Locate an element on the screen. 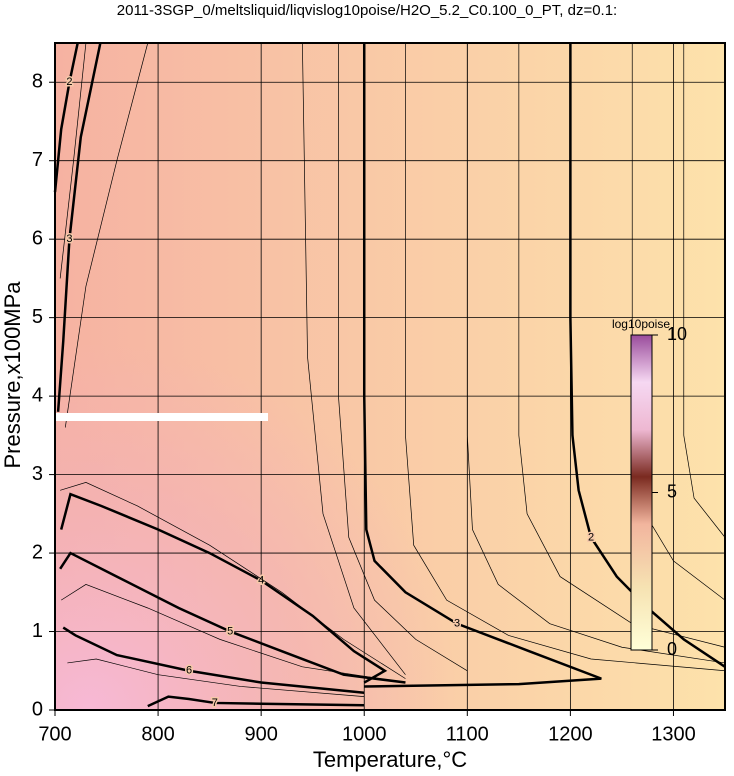  x-tick-label: 700 is located at coordinates (54, 734).